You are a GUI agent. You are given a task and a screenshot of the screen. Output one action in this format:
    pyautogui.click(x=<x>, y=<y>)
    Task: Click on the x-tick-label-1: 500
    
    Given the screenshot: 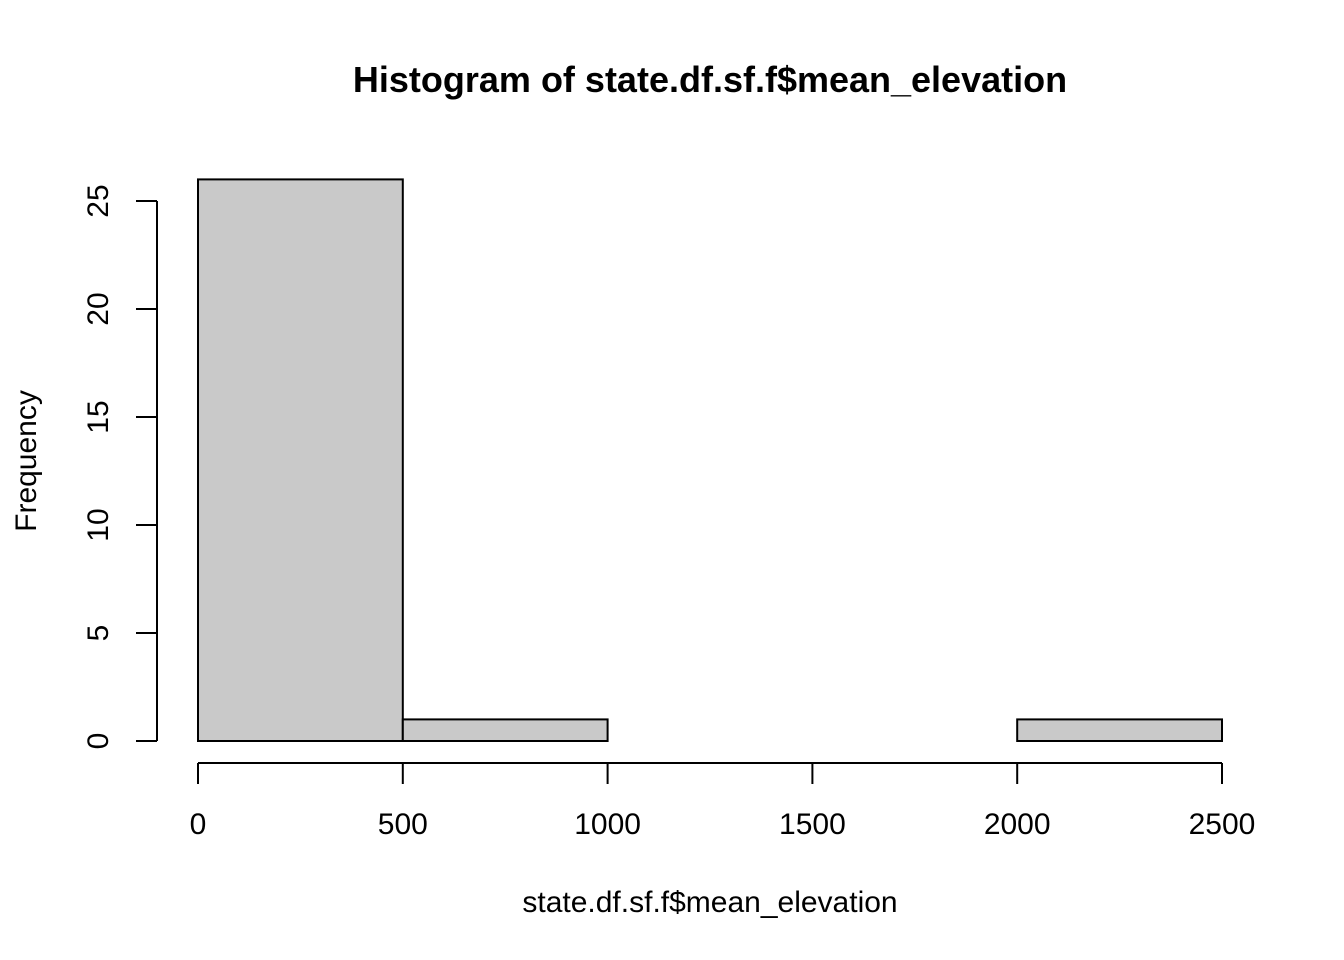 What is the action you would take?
    pyautogui.click(x=403, y=824)
    